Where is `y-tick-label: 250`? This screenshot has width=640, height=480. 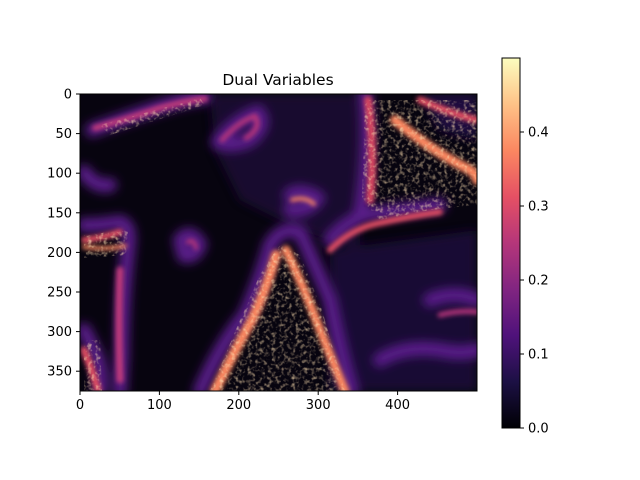
y-tick-label: 250 is located at coordinates (59, 293).